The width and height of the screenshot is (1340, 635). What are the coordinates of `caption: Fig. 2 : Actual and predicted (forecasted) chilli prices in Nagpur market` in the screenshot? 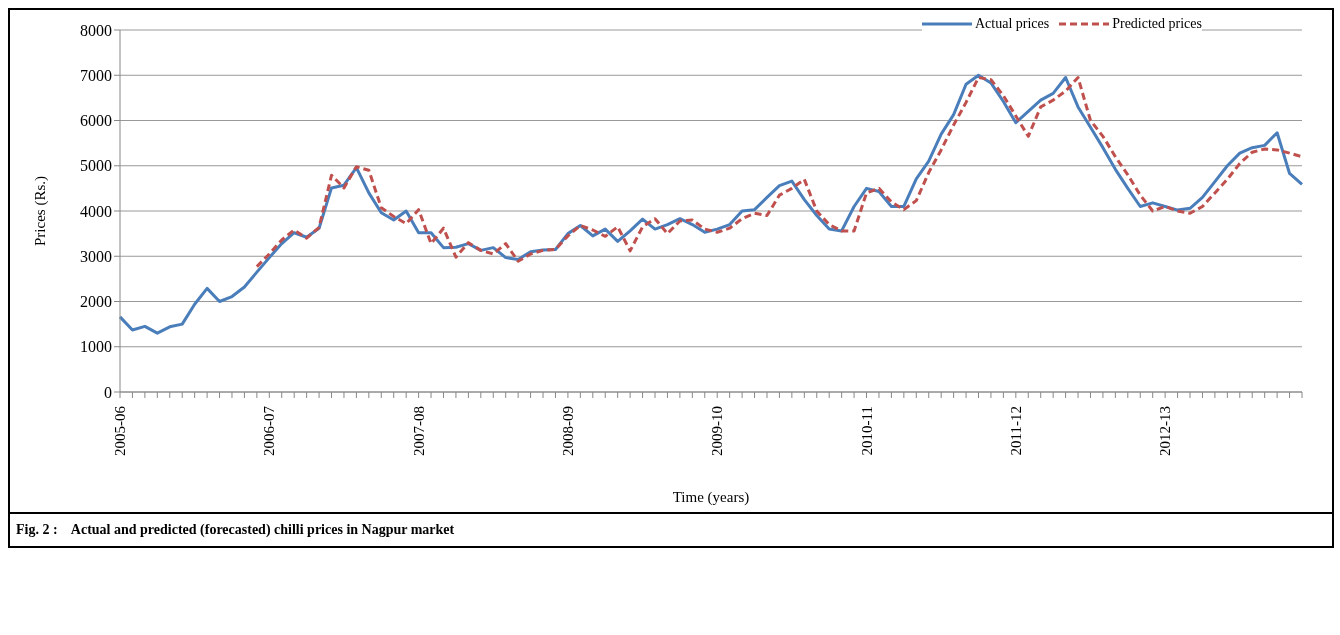 It's located at (671, 529).